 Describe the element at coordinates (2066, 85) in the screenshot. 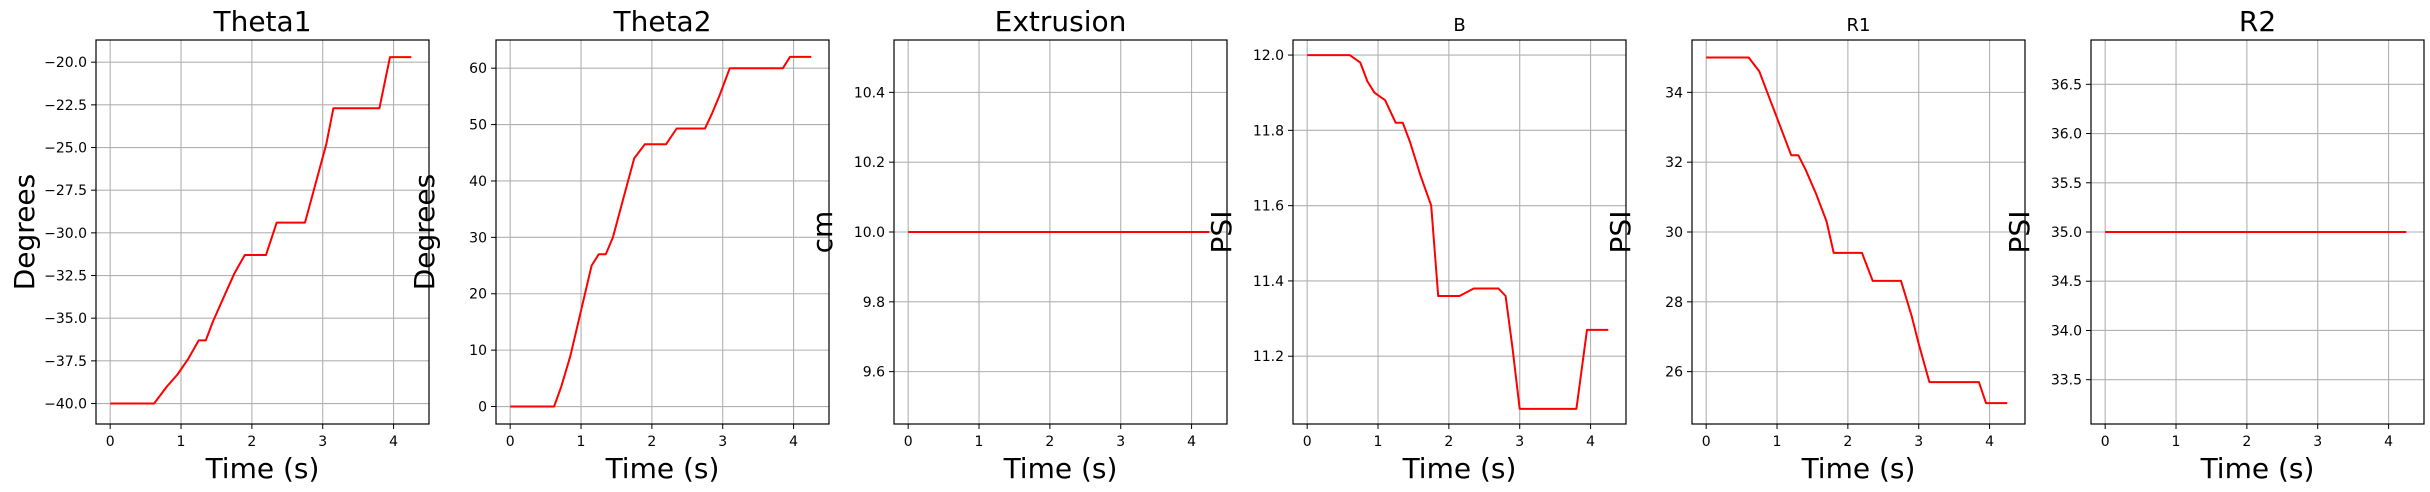

I see `y-tick-label: 36.5` at that location.